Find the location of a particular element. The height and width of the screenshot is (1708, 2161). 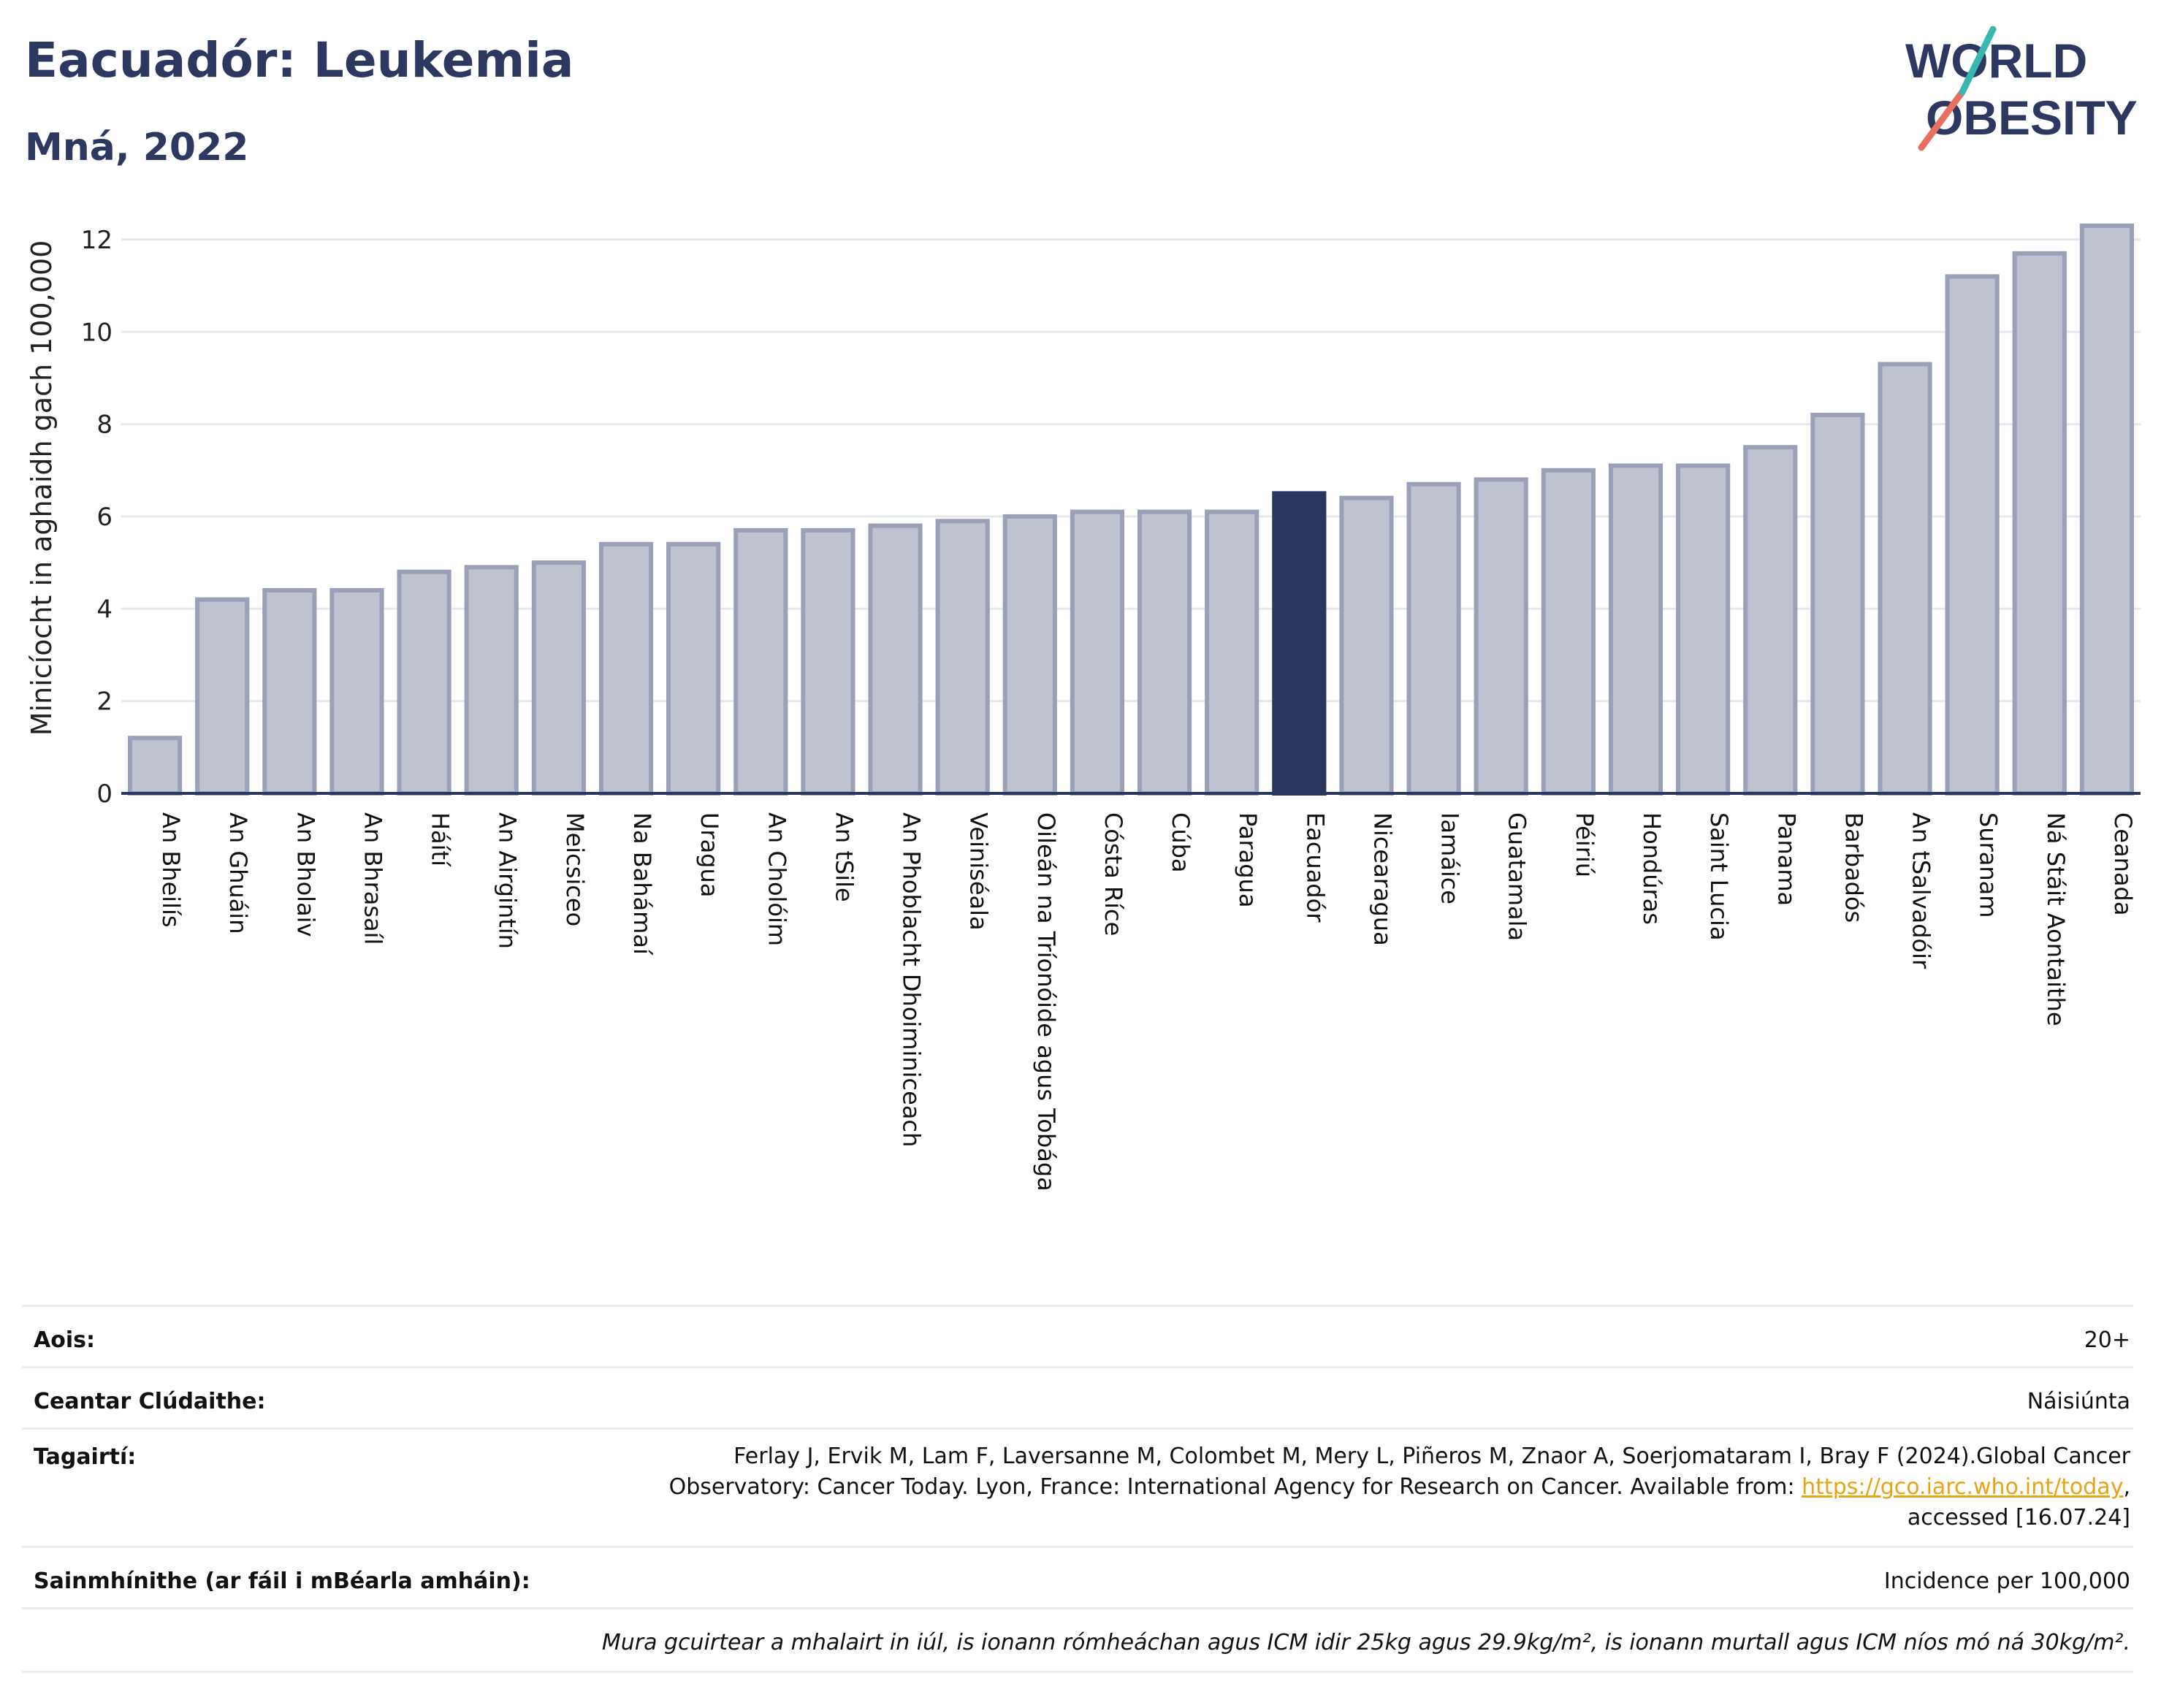

x-tick-label: An Airgintín is located at coordinates (508, 881).